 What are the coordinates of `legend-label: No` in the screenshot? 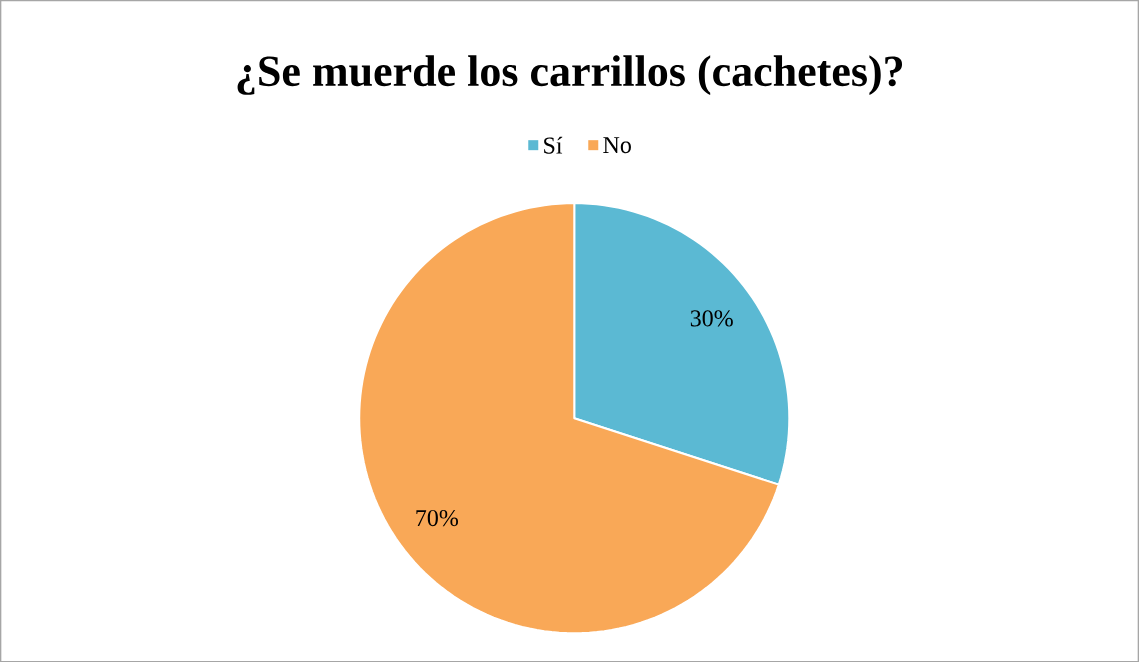 It's located at (617, 144).